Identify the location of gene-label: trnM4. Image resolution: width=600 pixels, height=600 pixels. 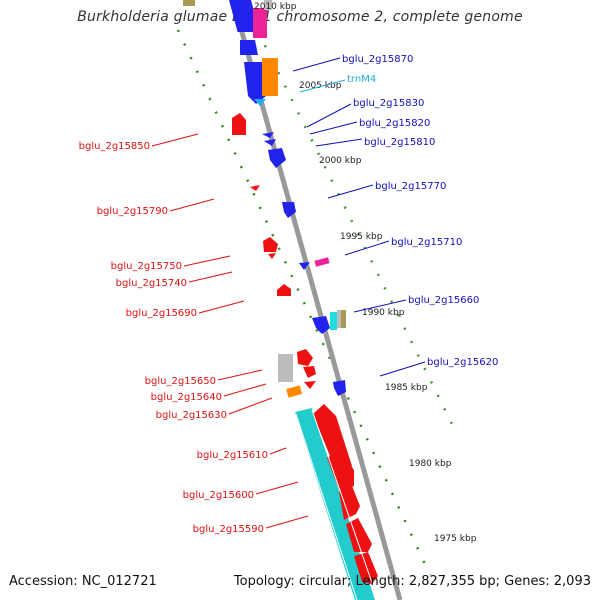
(361, 79).